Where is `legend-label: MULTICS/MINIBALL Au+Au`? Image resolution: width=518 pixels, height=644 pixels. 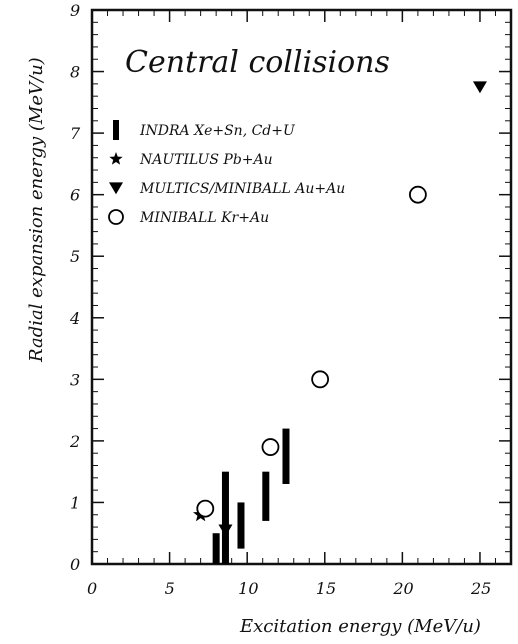
legend-label: MULTICS/MINIBALL Au+Au is located at coordinates (242, 189).